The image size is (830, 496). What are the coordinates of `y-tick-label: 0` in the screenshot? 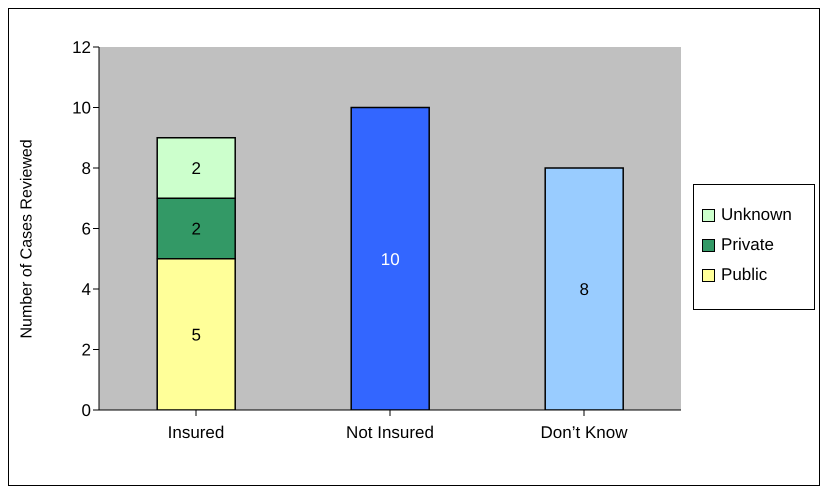 It's located at (86, 410).